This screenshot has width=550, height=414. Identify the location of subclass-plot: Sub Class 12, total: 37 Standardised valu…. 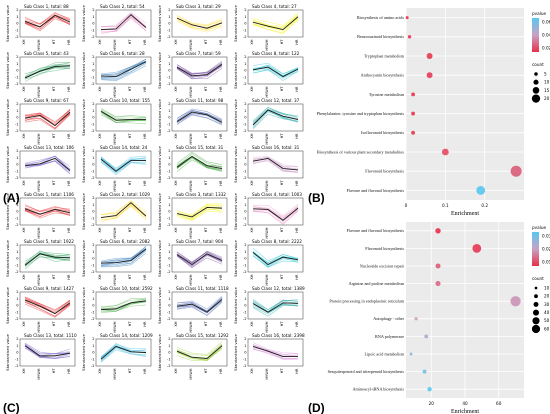
(268, 121).